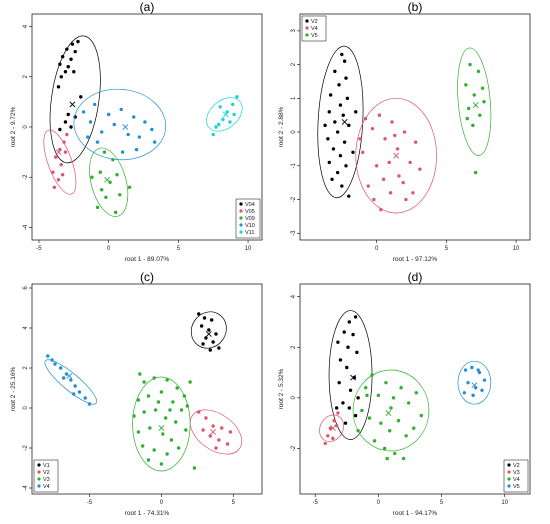  Describe the element at coordinates (26, 408) in the screenshot. I see `y-tick-label: 0` at that location.